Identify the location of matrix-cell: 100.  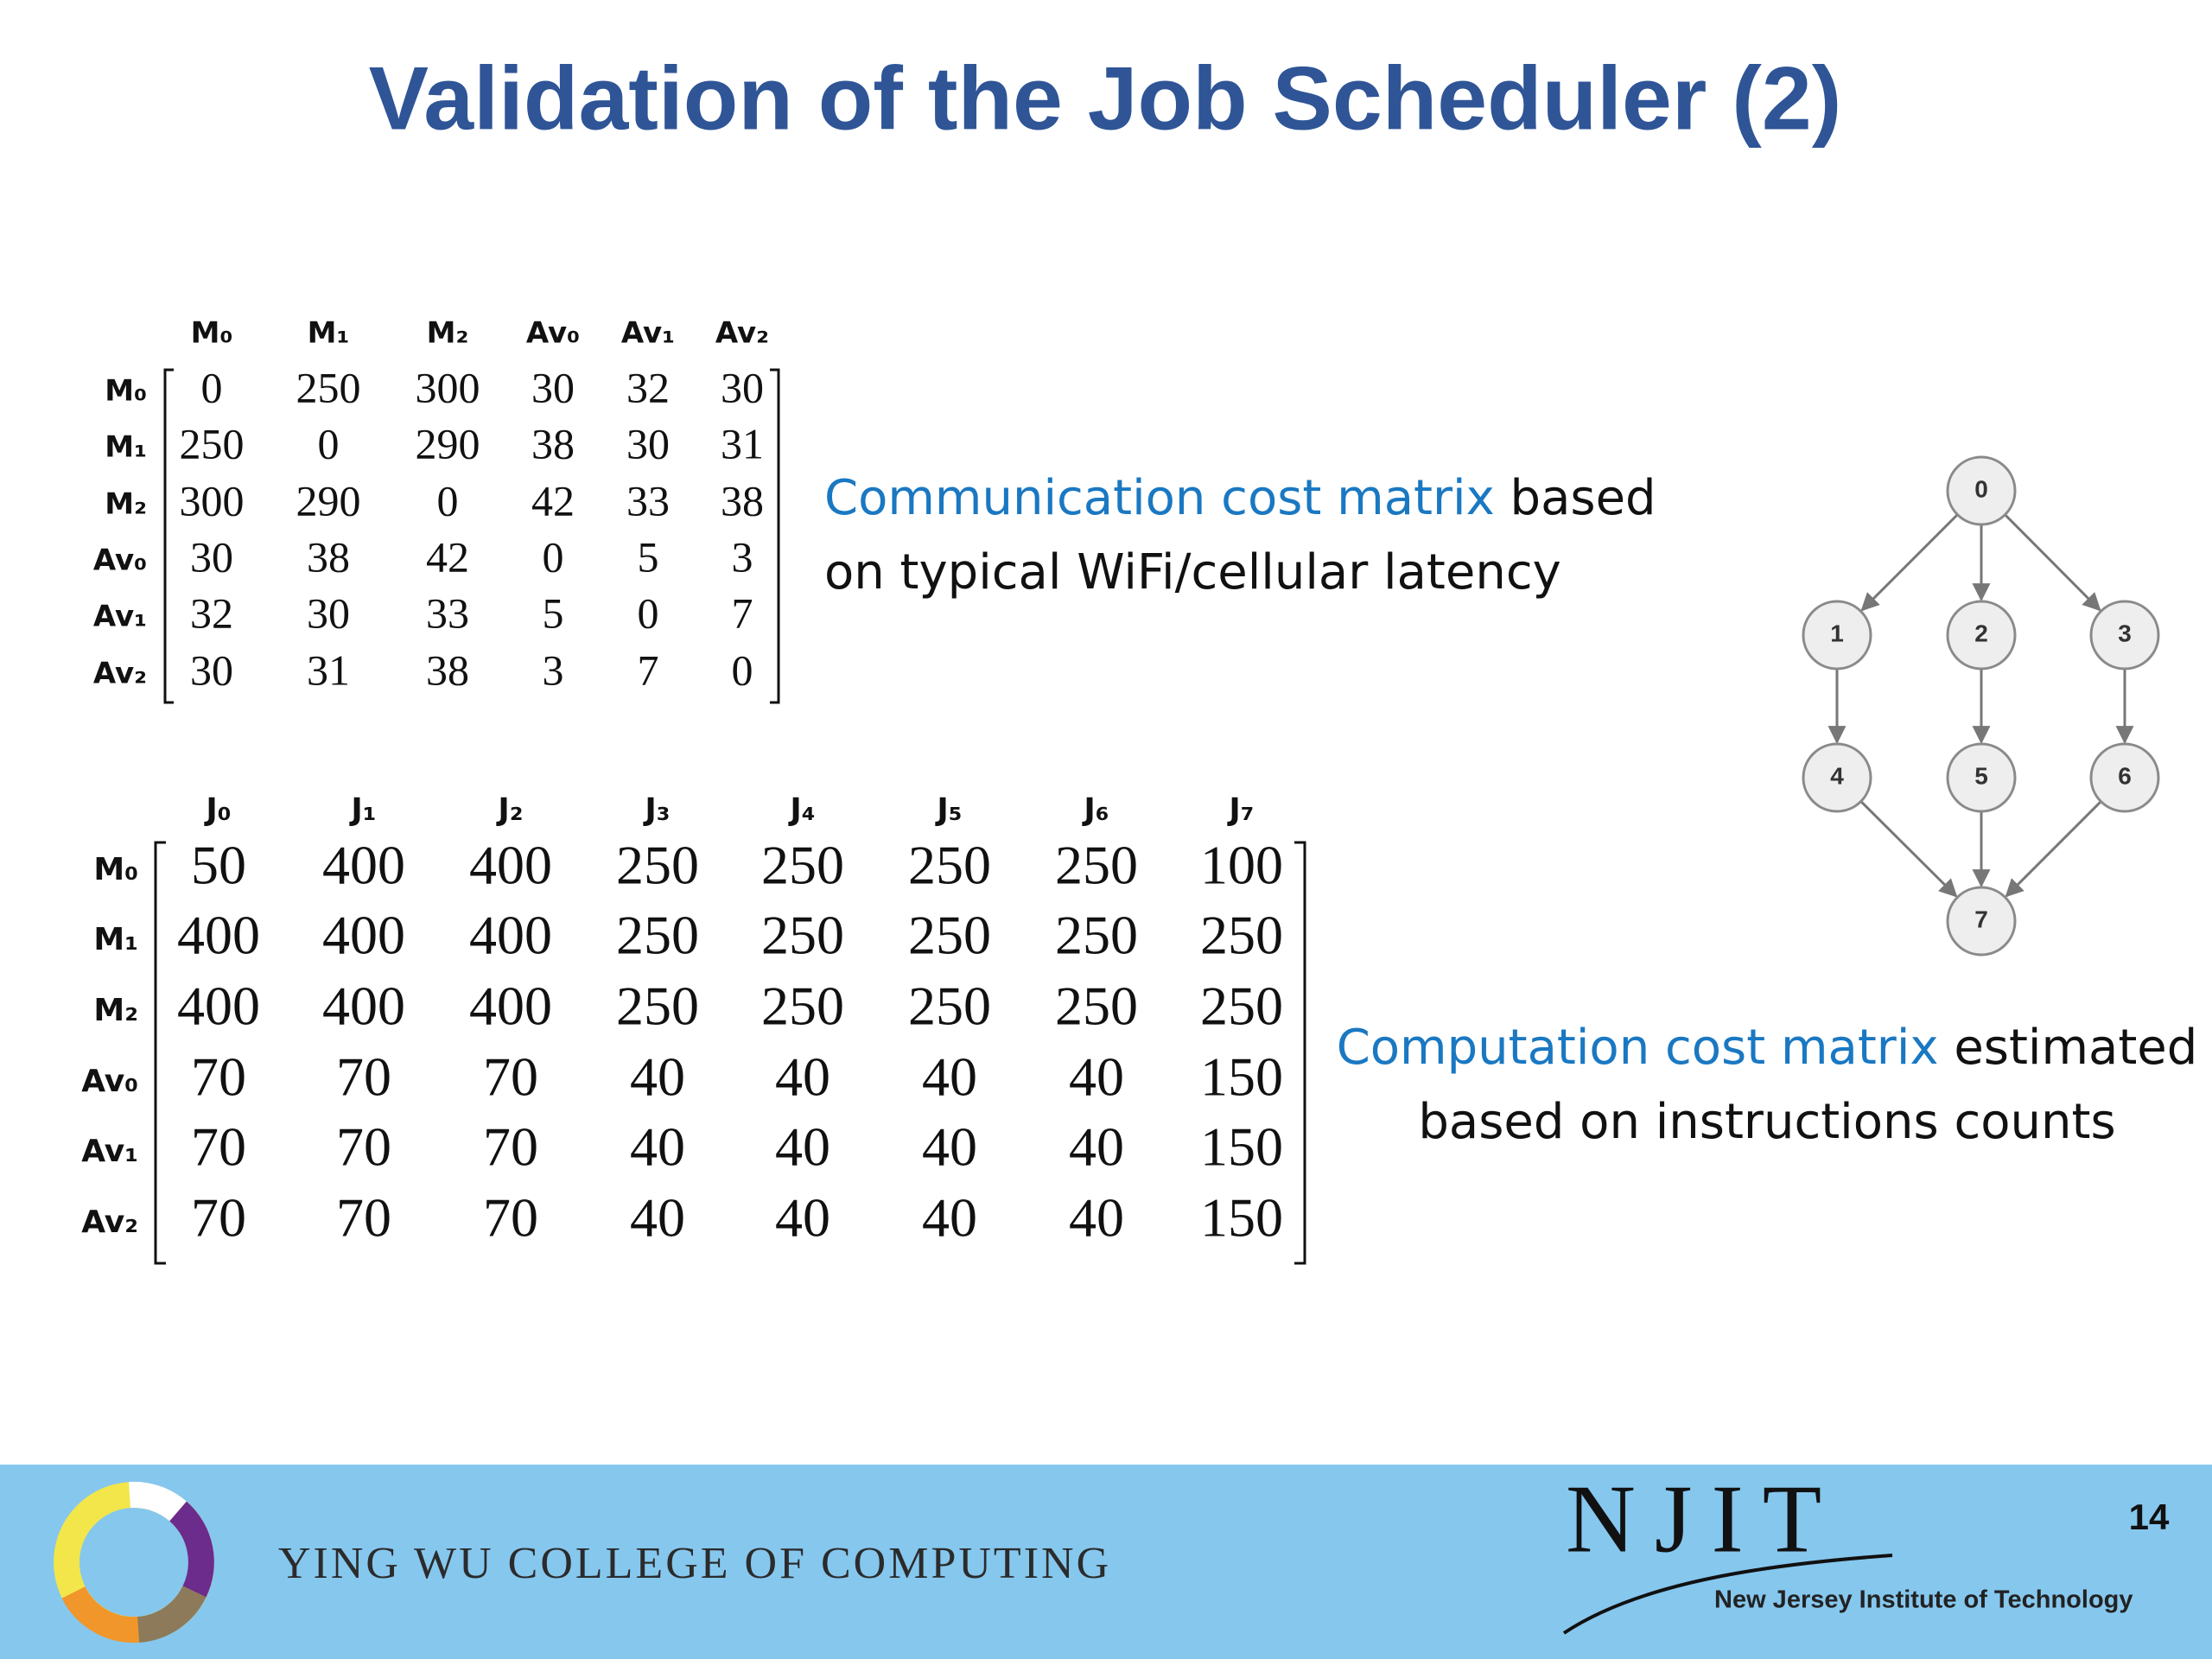
(1241, 865).